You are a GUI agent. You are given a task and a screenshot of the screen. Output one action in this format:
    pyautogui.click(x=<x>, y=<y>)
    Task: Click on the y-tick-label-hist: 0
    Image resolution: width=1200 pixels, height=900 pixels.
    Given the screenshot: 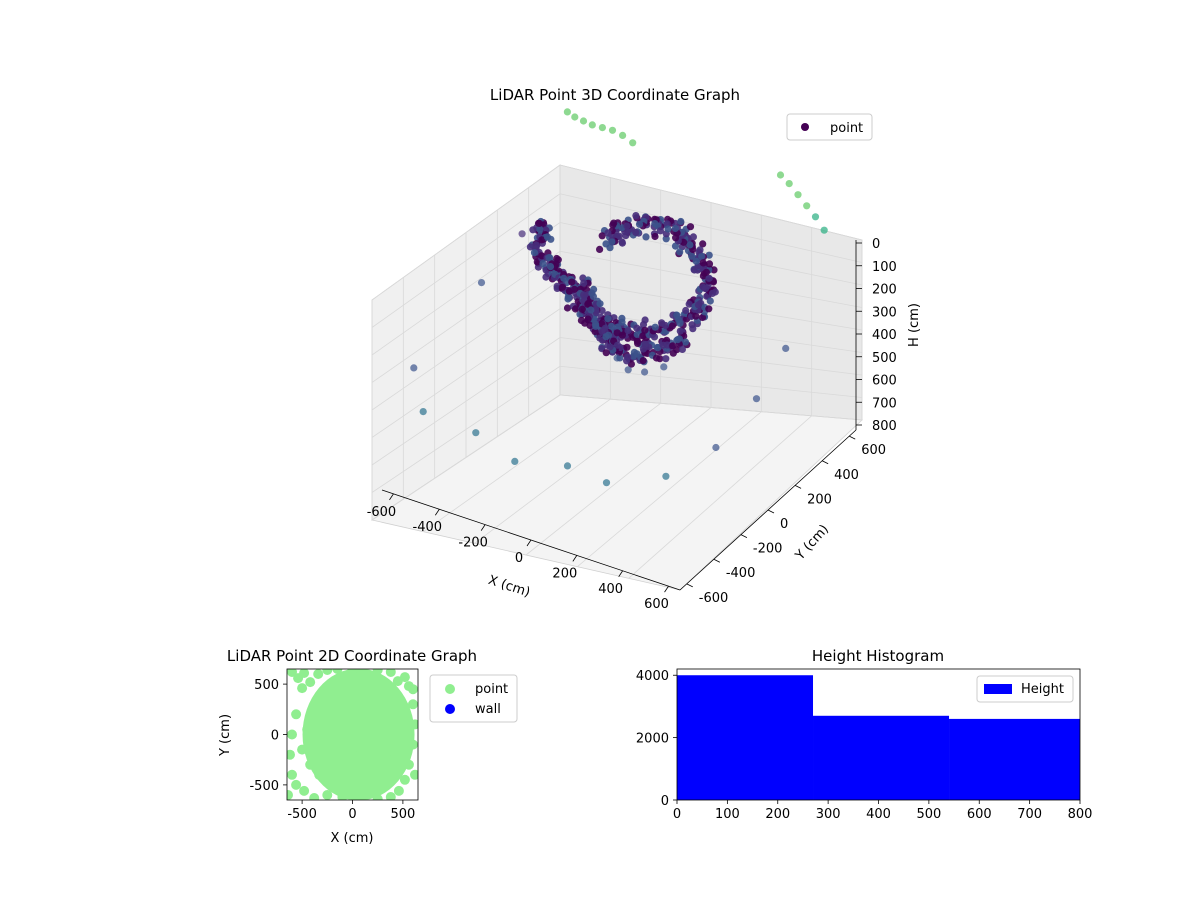 What is the action you would take?
    pyautogui.click(x=665, y=801)
    